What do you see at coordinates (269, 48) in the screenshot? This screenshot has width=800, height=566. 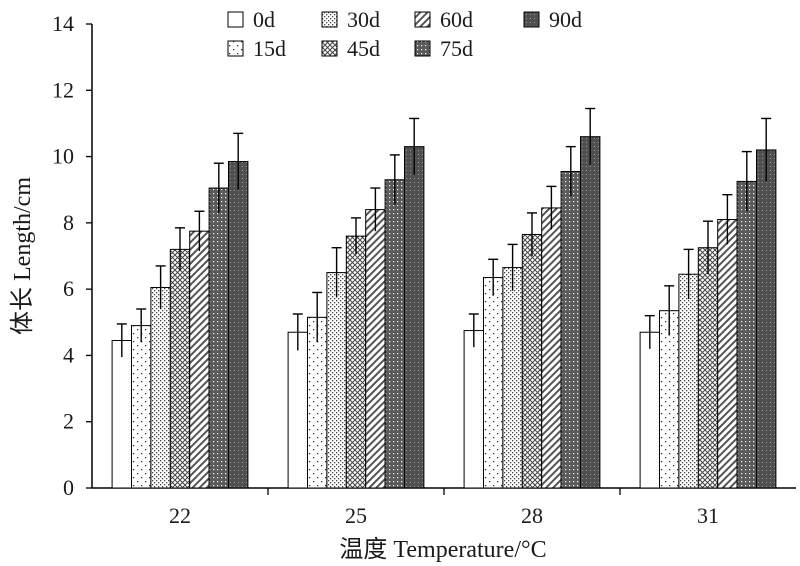 I see `legend-label: 15d` at bounding box center [269, 48].